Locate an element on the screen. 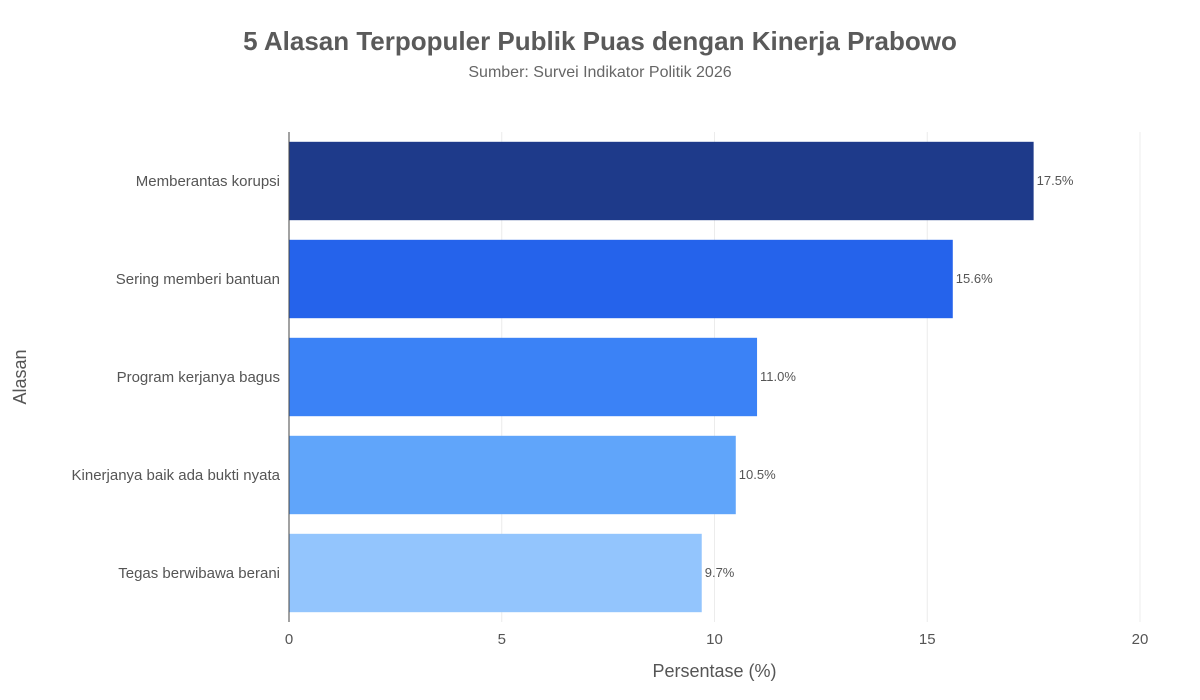  y-tick-label: Memberantas korupsi is located at coordinates (208, 181).